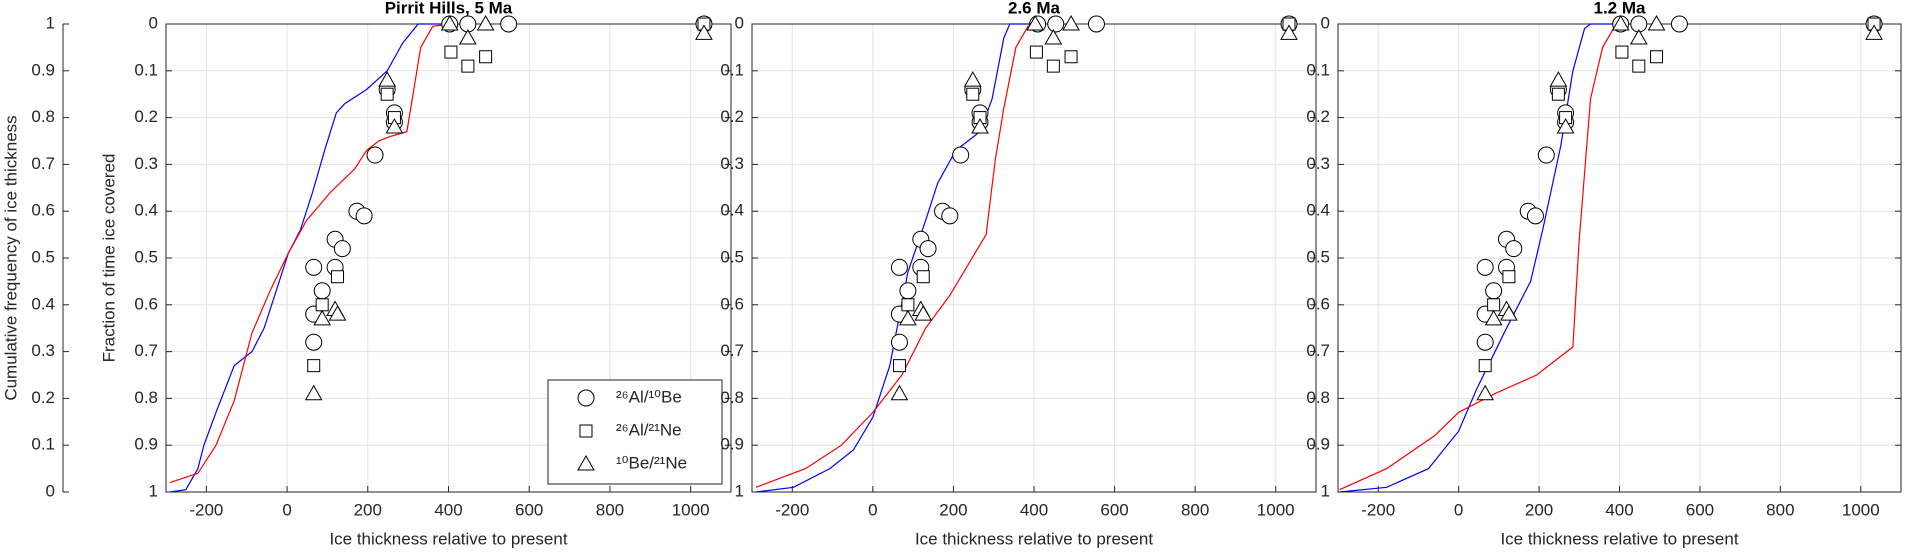  Describe the element at coordinates (10, 257) in the screenshot. I see `y2-axis-label: Cumulative frequency of ice thickness` at that location.